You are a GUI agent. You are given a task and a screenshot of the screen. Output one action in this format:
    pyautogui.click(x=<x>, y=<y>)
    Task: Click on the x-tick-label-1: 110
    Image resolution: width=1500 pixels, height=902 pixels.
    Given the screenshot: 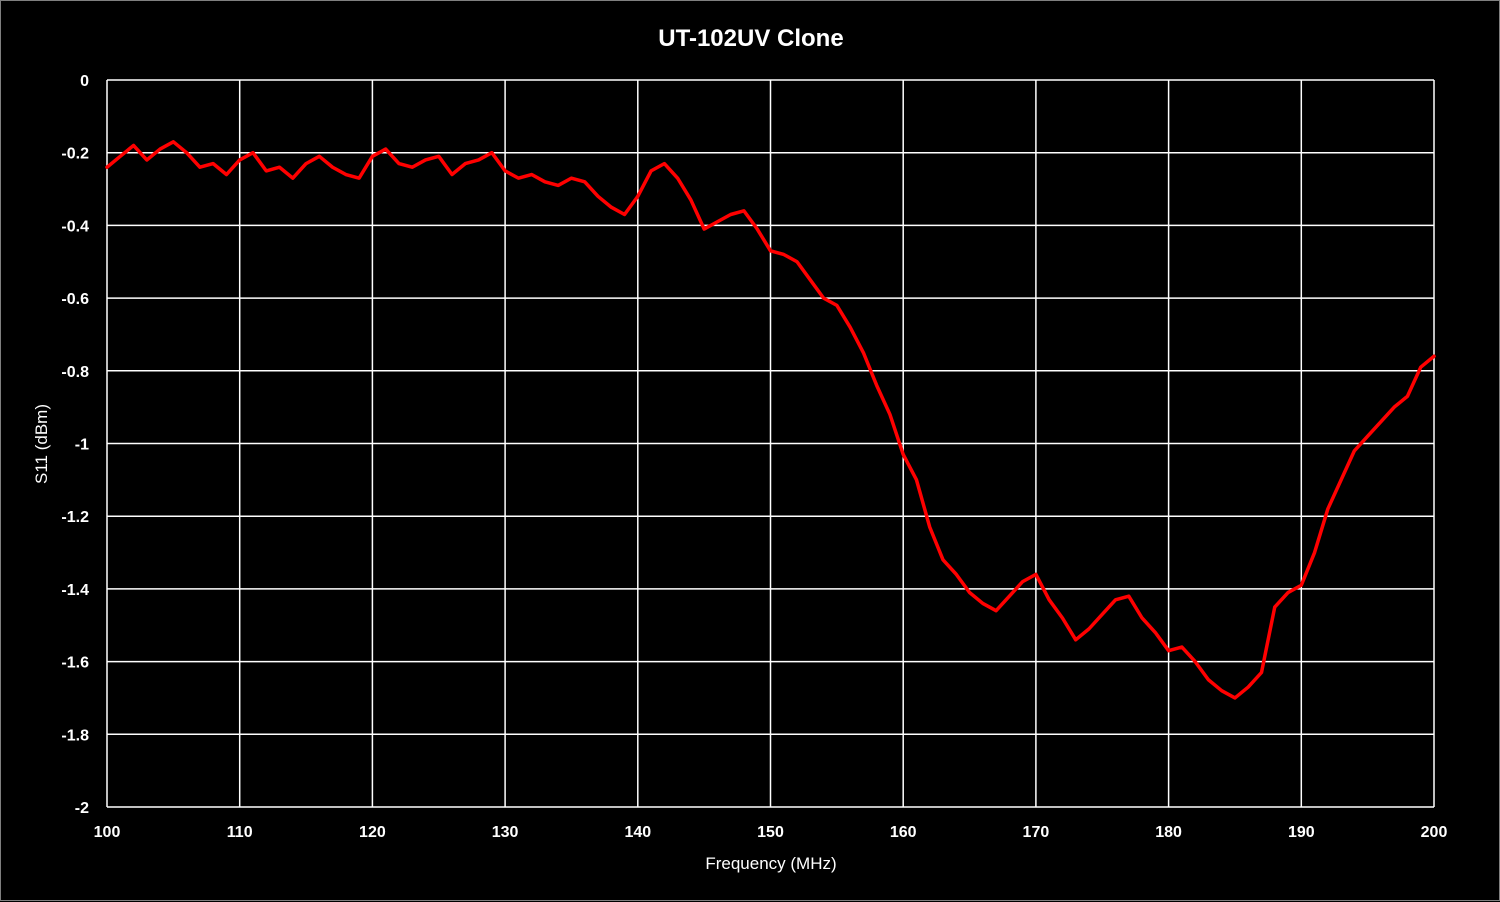 What is the action you would take?
    pyautogui.click(x=240, y=832)
    